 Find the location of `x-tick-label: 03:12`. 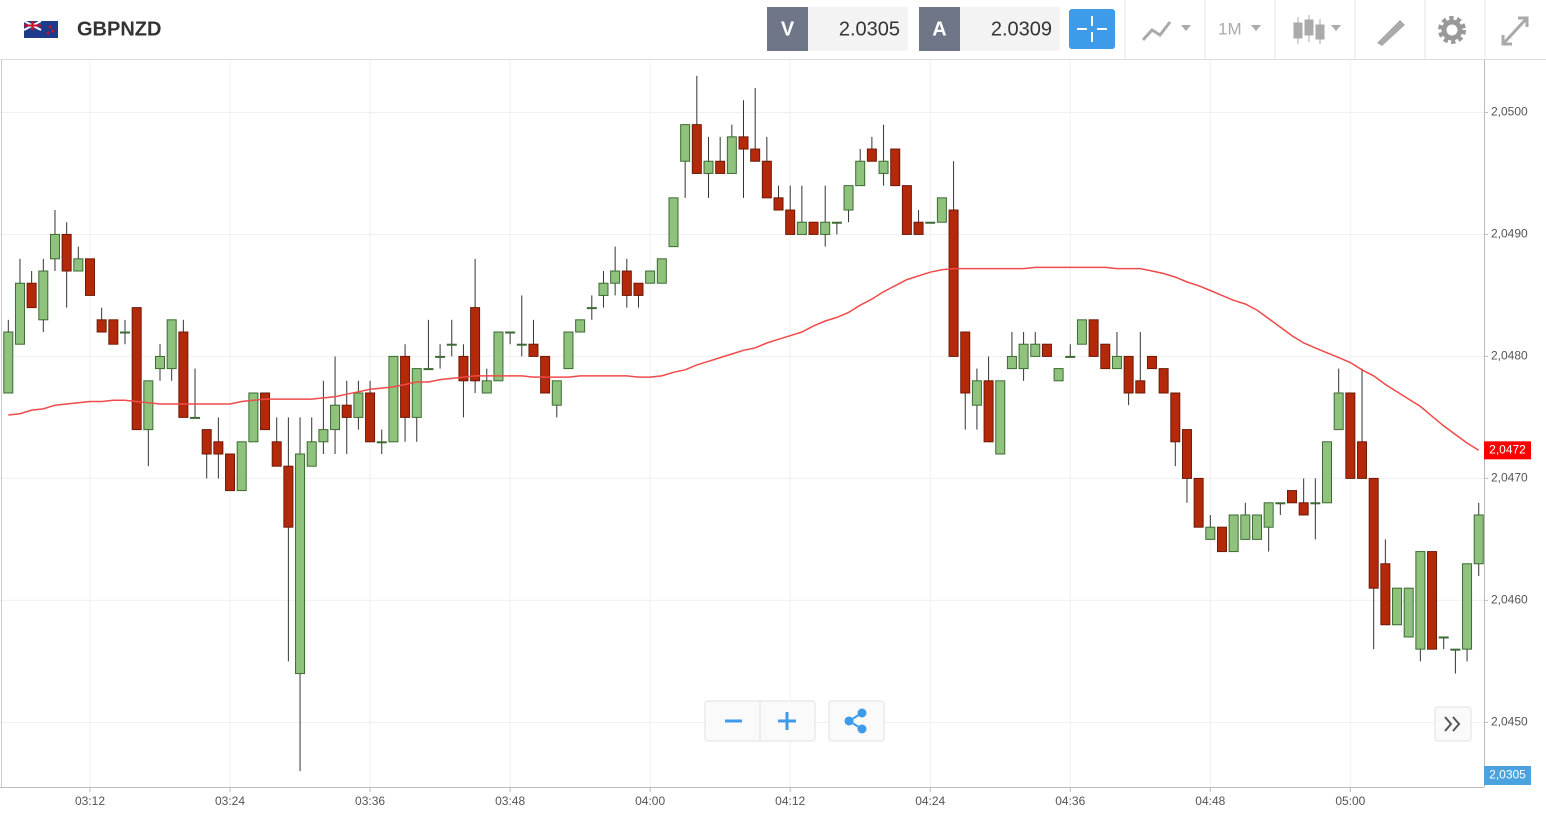

x-tick-label: 03:12 is located at coordinates (90, 801).